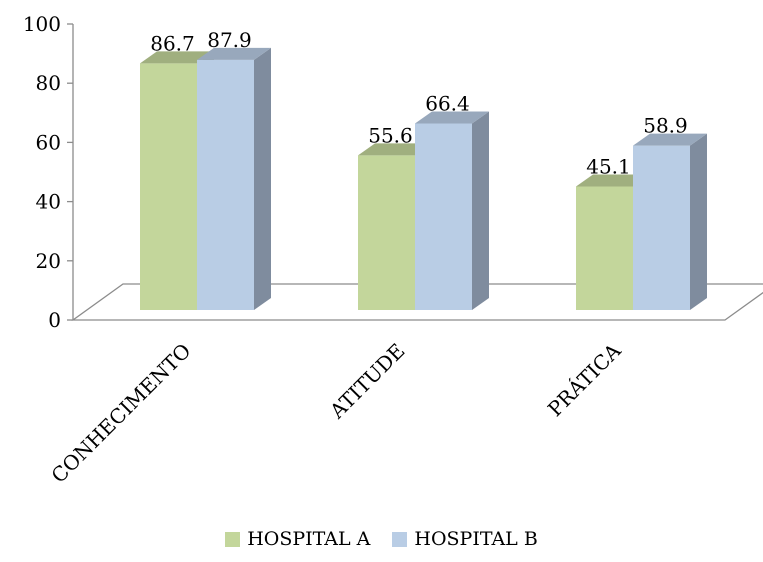 This screenshot has height=562, width=763. I want to click on x-tick-label-prática: PRÁTICA, so click(584, 379).